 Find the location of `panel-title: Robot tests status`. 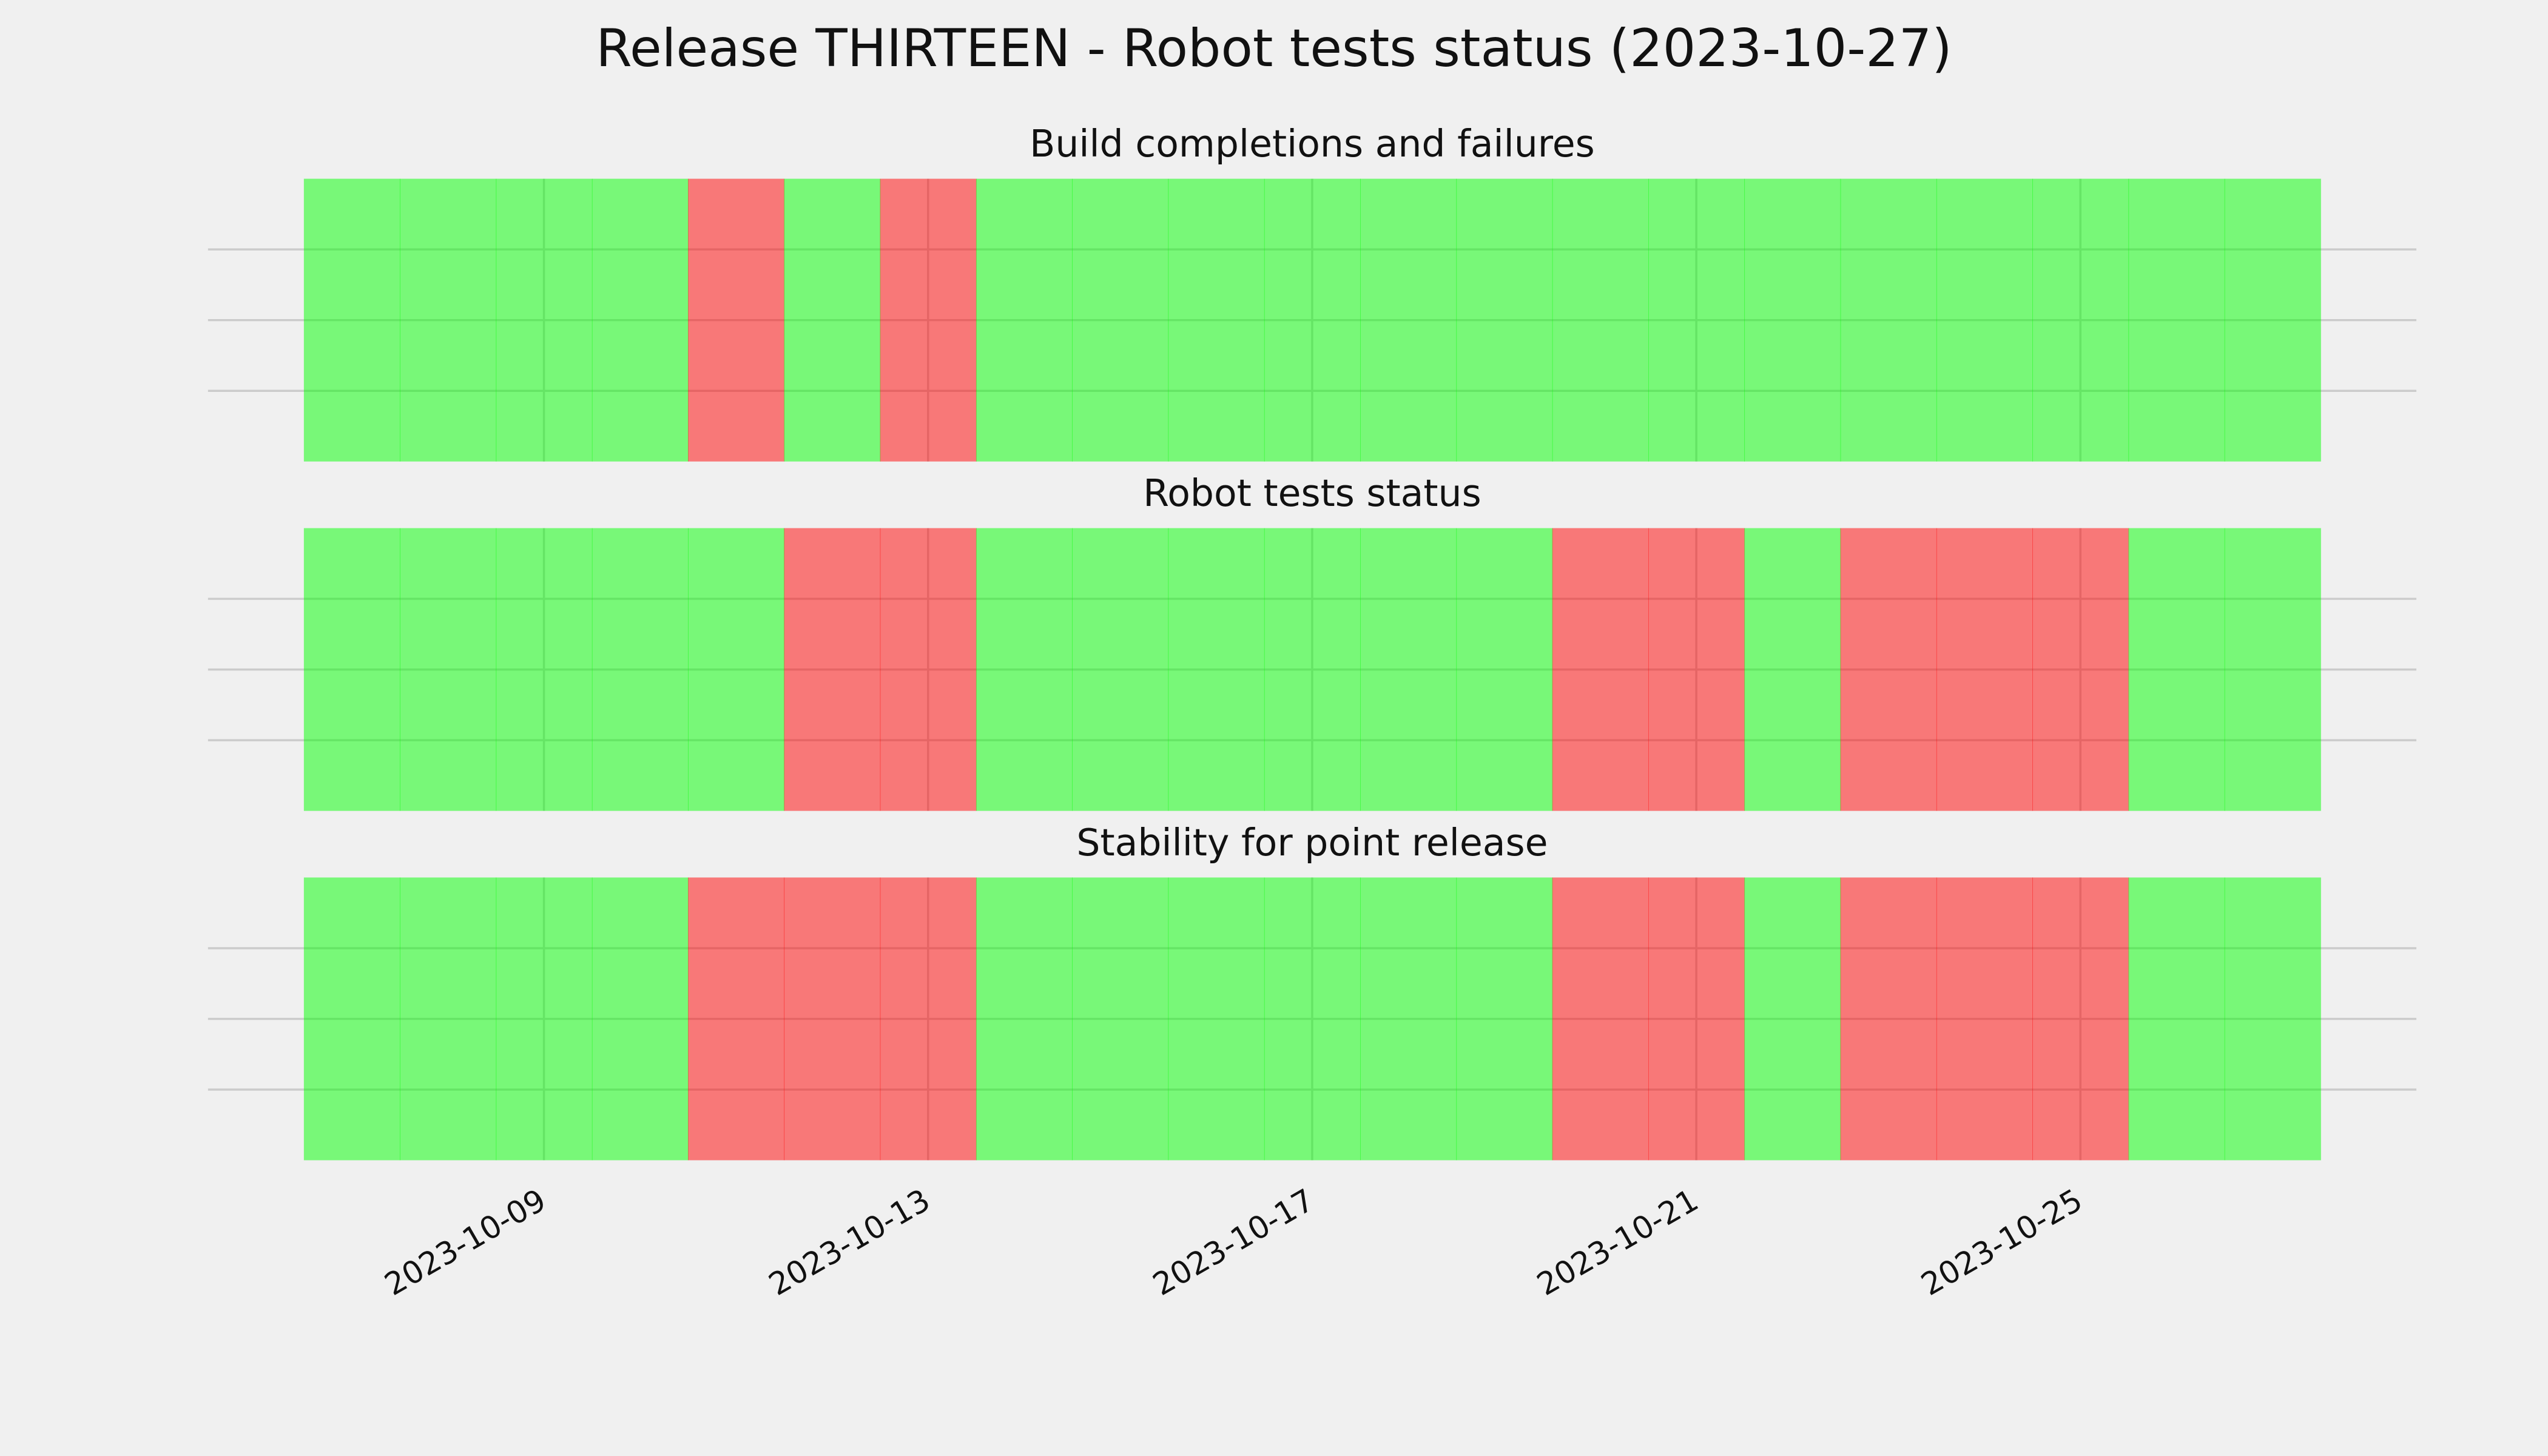

panel-title: Robot tests status is located at coordinates (1312, 493).